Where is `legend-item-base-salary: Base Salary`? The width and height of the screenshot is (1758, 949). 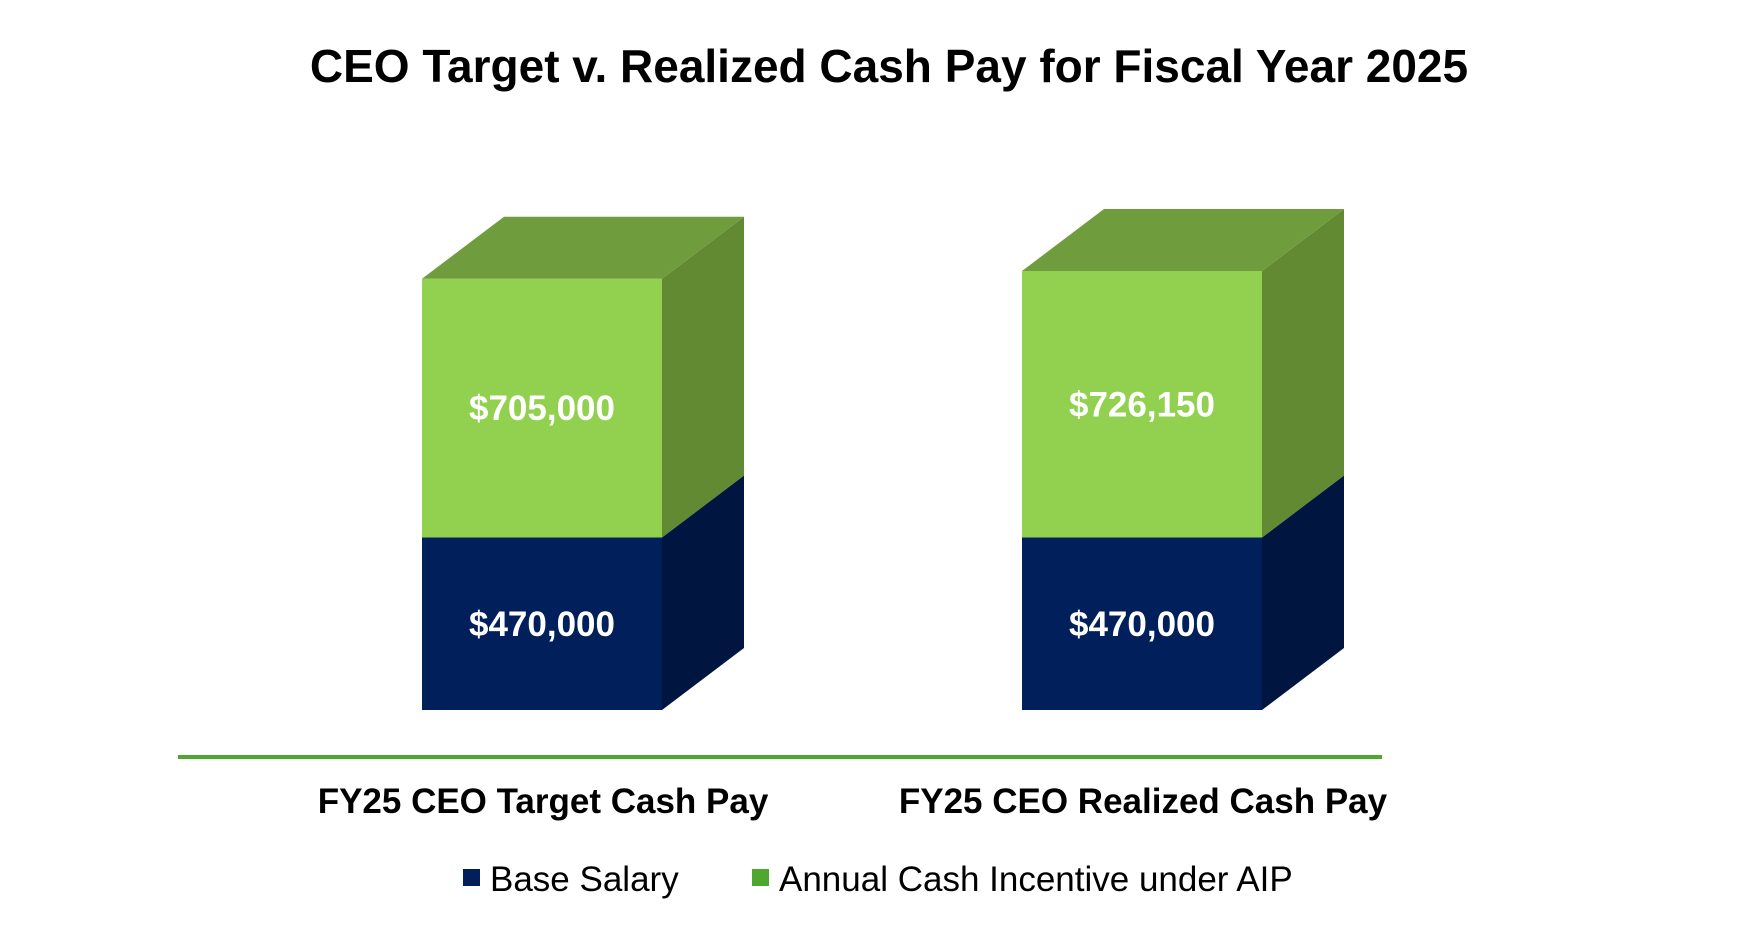 legend-item-base-salary: Base Salary is located at coordinates (571, 879).